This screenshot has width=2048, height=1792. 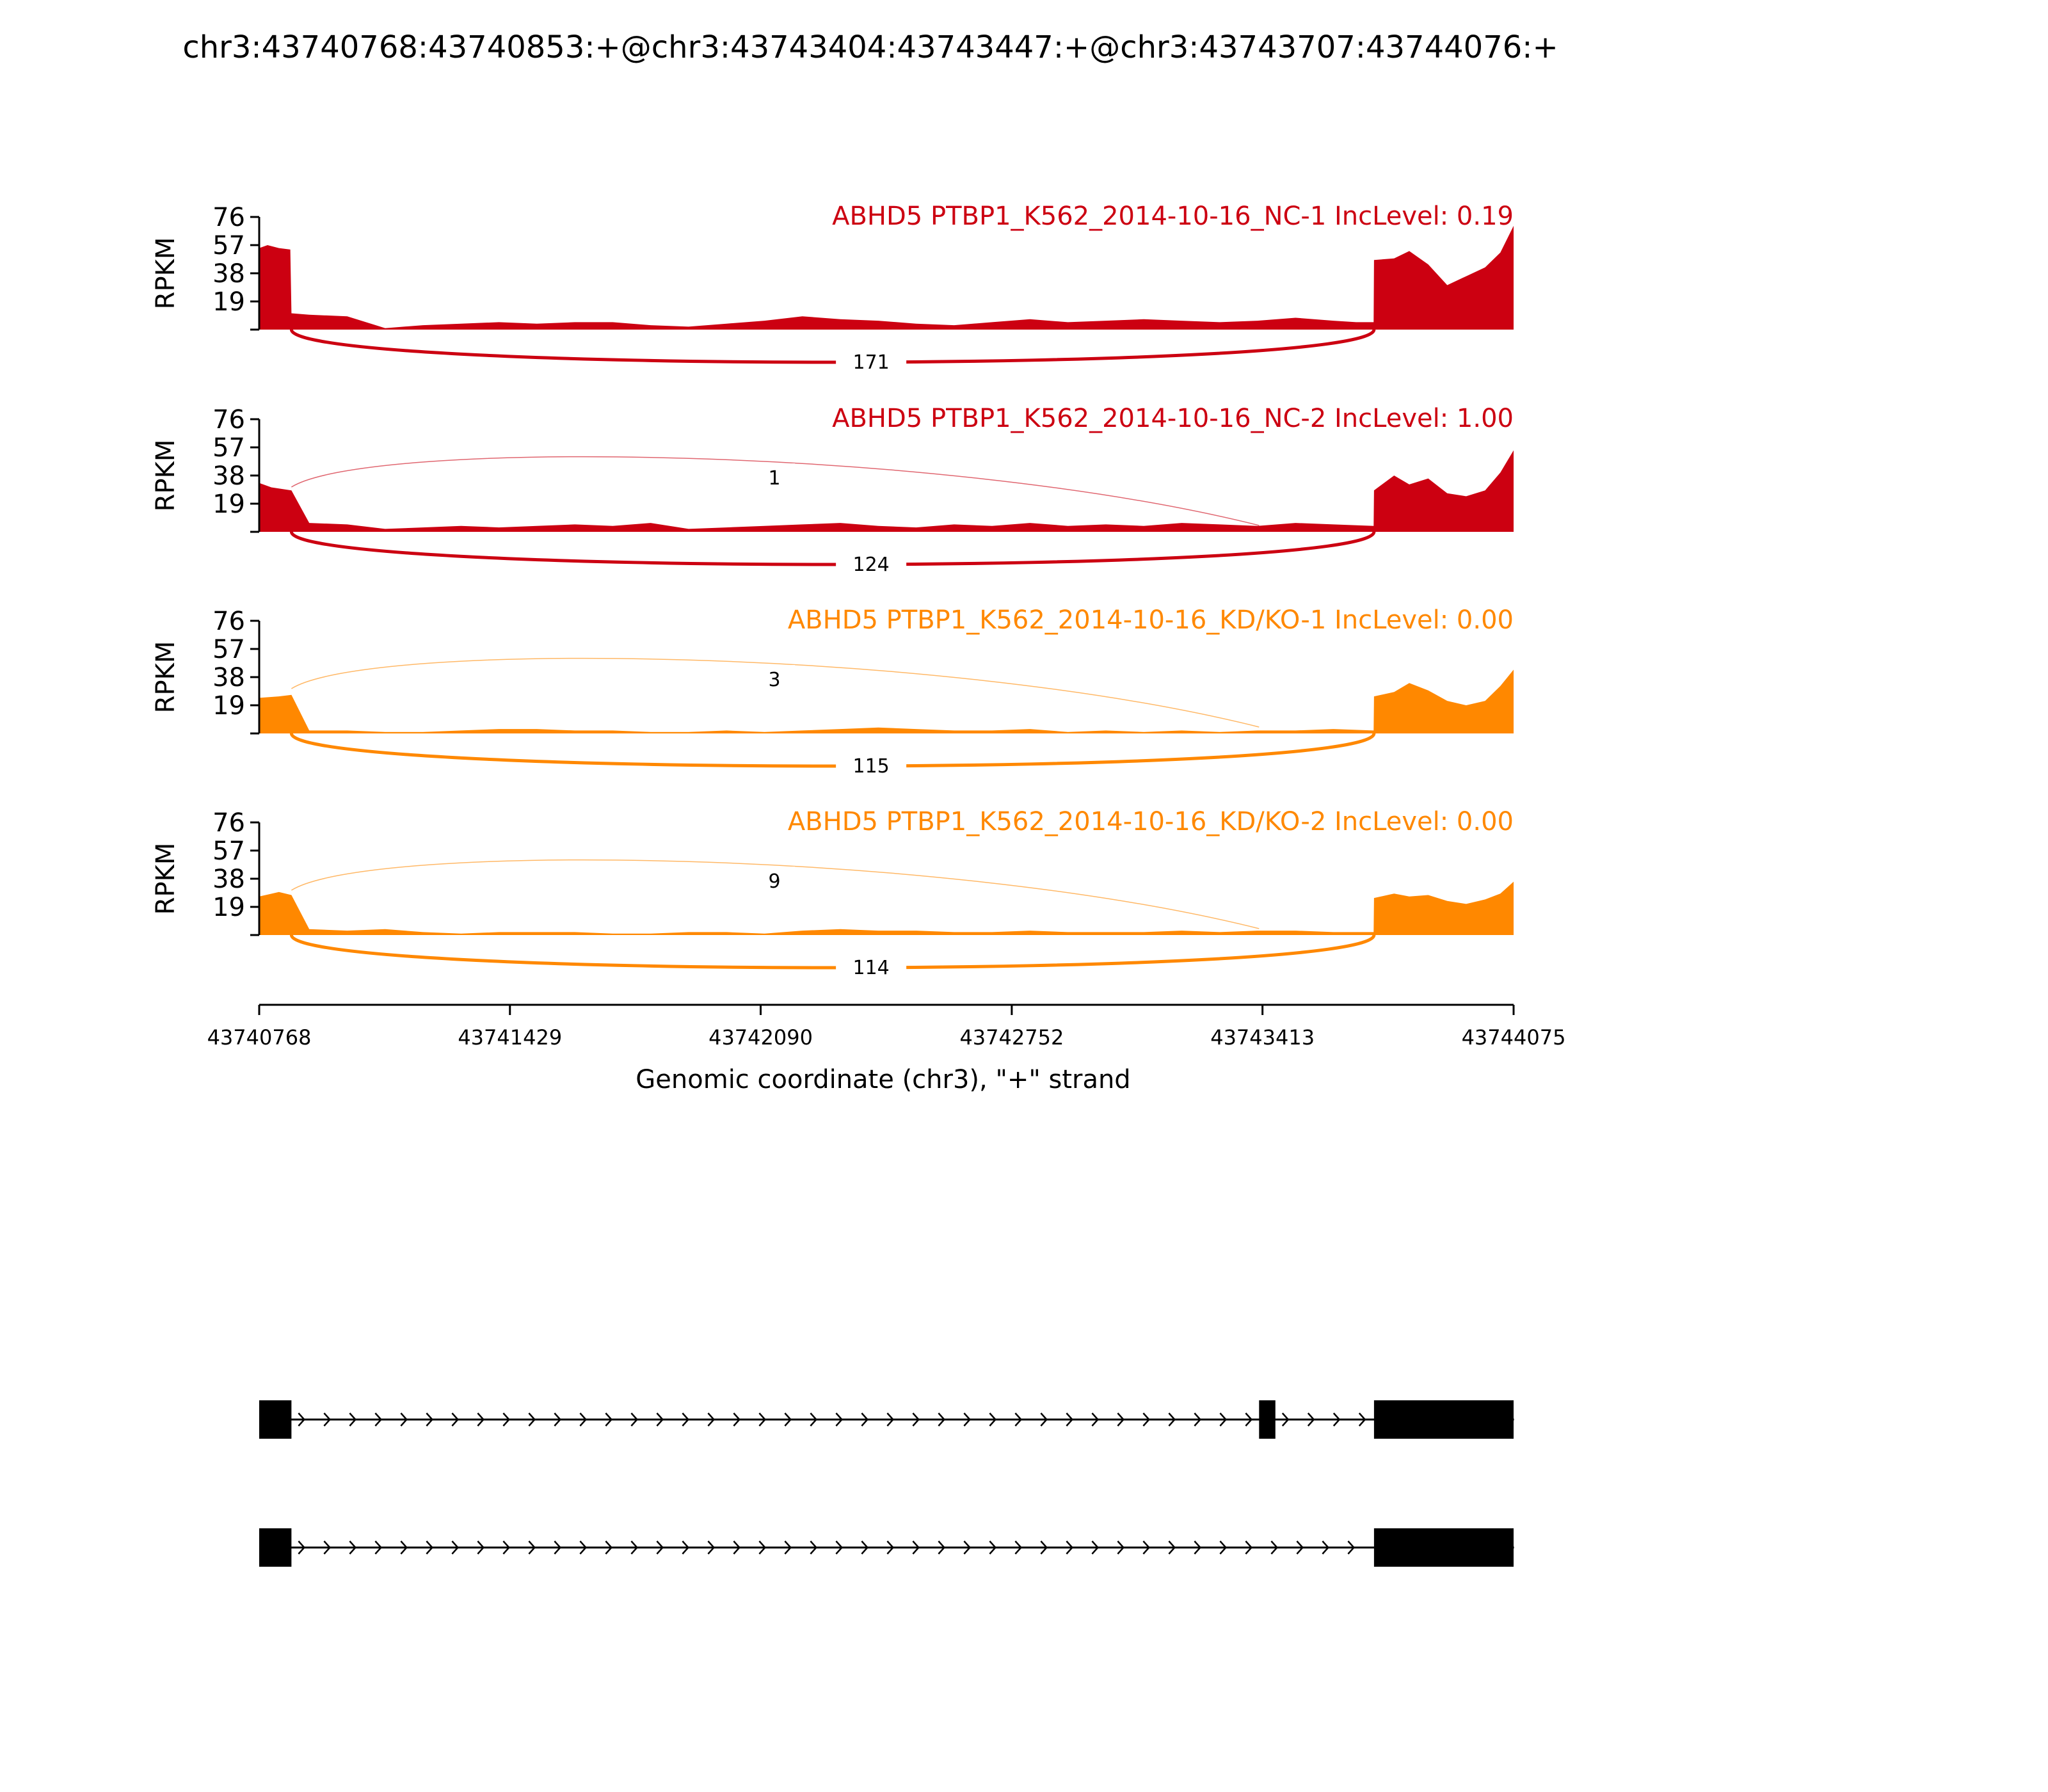 I want to click on junction-count: 171, so click(x=871, y=362).